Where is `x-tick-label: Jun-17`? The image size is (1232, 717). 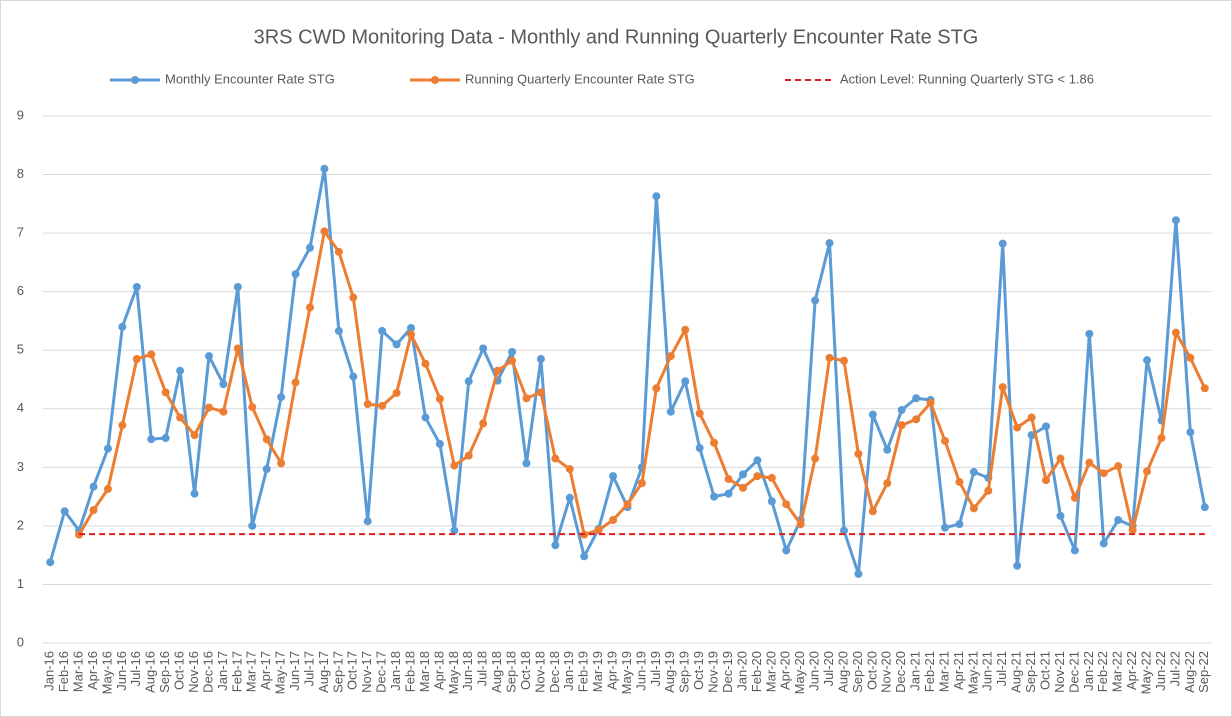
x-tick-label: Jun-17 is located at coordinates (294, 671).